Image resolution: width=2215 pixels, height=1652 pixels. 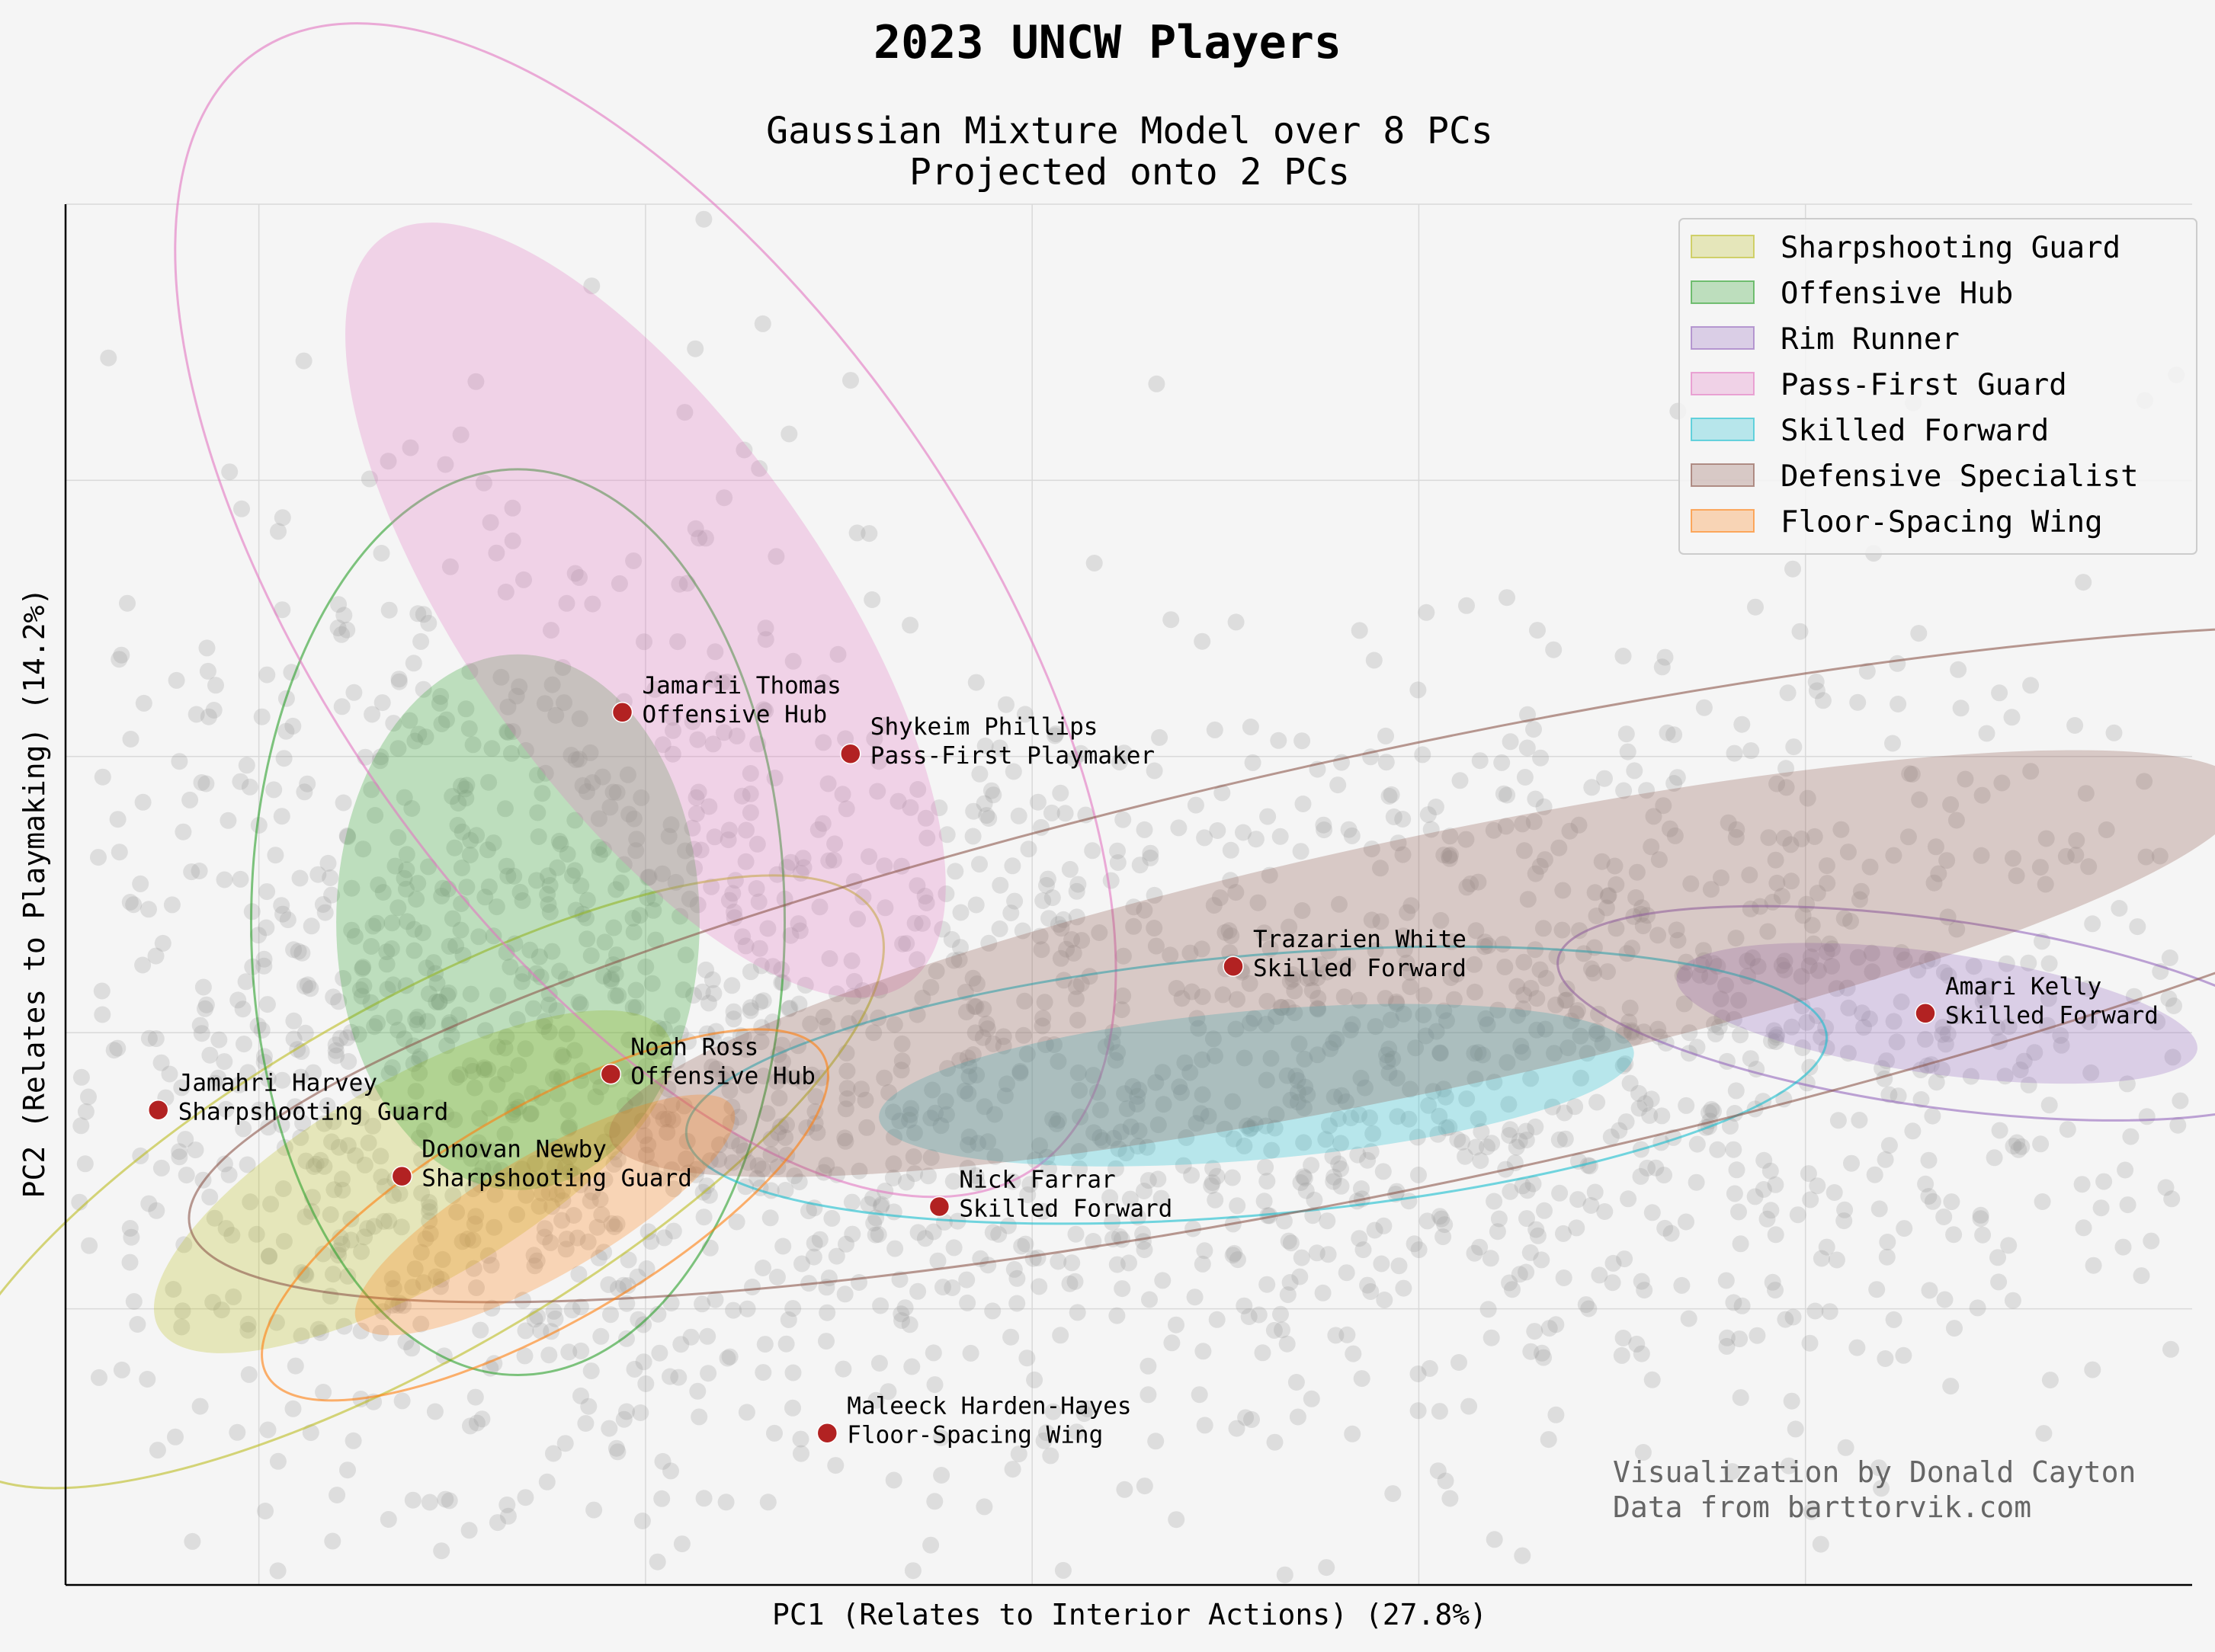 I want to click on player-point, so click(x=1233, y=966).